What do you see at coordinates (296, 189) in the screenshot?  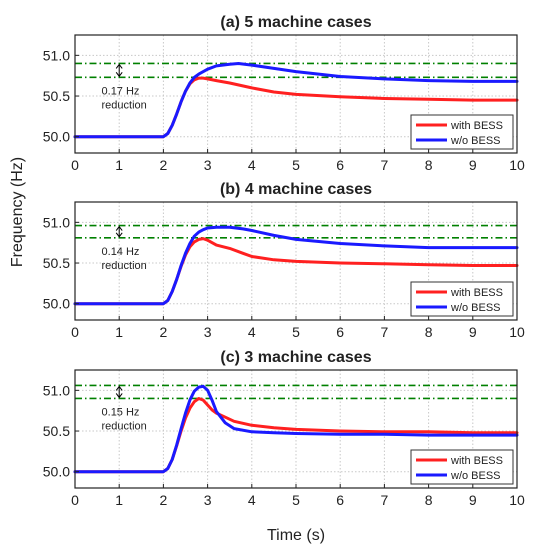 I see `chart-title: (b) 4 machine cases` at bounding box center [296, 189].